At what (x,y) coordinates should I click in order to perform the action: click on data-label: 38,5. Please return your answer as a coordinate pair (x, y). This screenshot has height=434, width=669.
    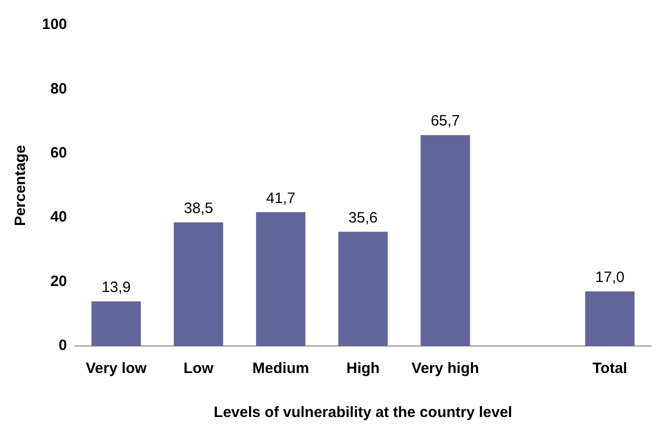
    Looking at the image, I should click on (199, 209).